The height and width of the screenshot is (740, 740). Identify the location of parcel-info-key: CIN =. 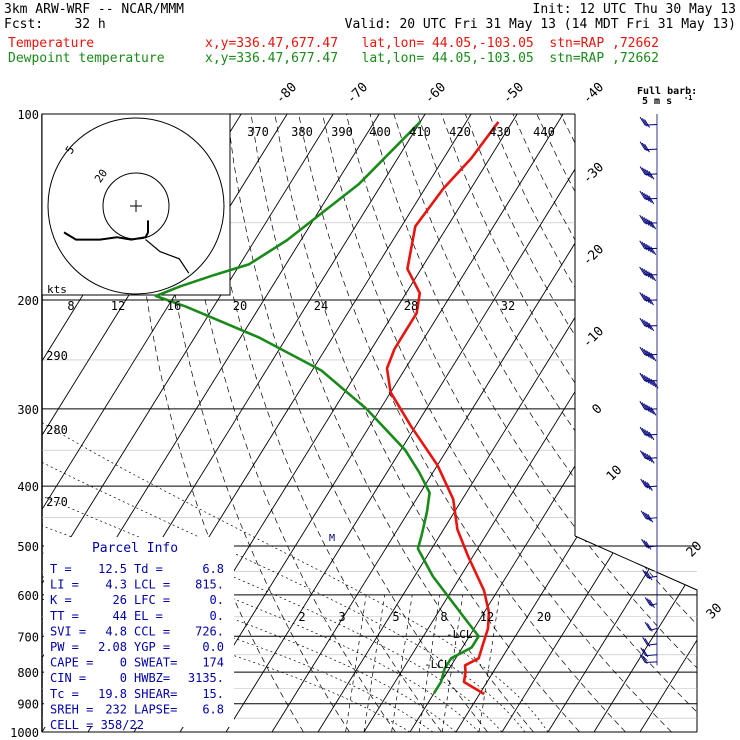
(68, 678).